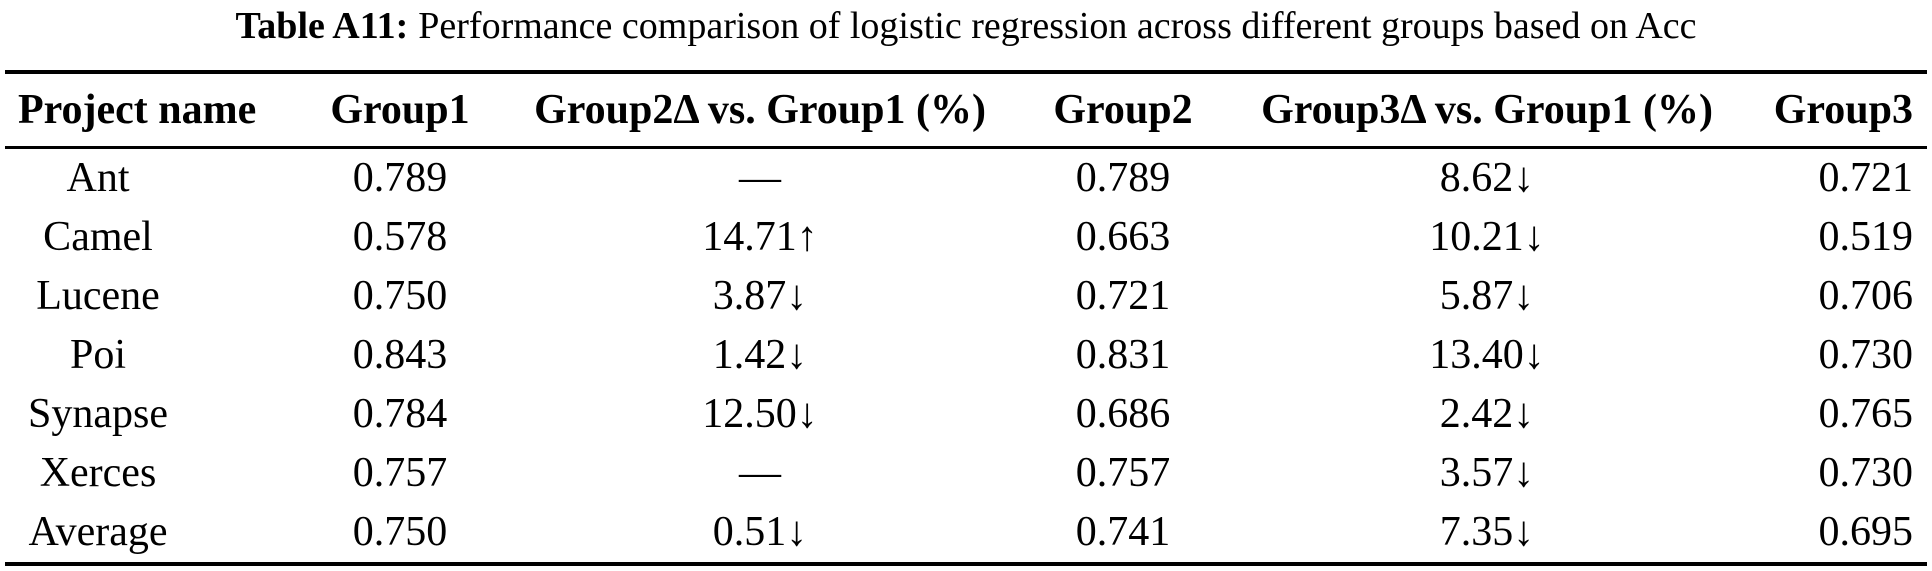  What do you see at coordinates (966, 473) in the screenshot?
I see `table-row: Xerces 0.757 — 0.757 3.57↓ 0.730` at bounding box center [966, 473].